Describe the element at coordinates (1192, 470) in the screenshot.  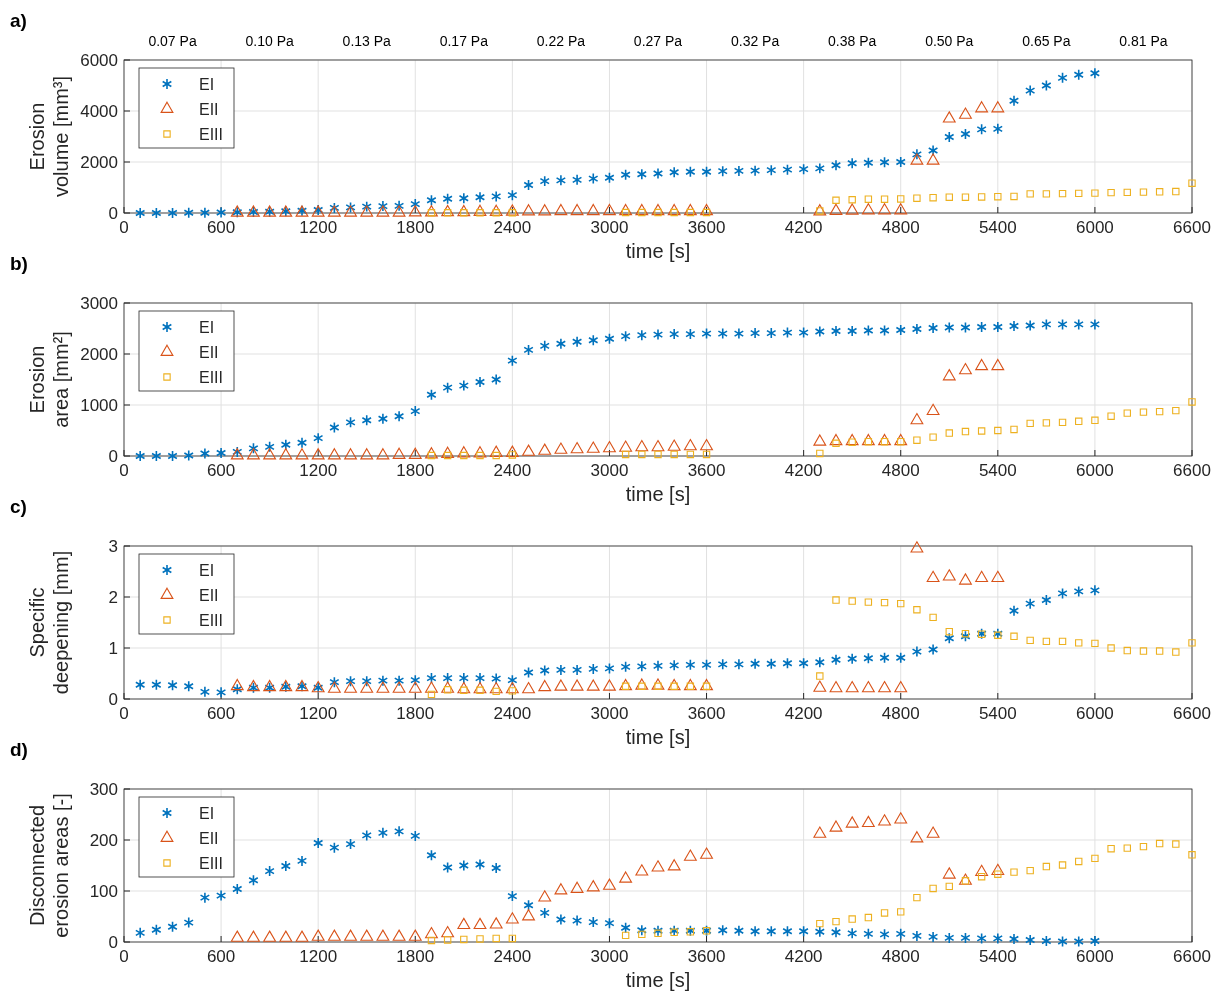
I see `x-tick-label: 6600` at that location.